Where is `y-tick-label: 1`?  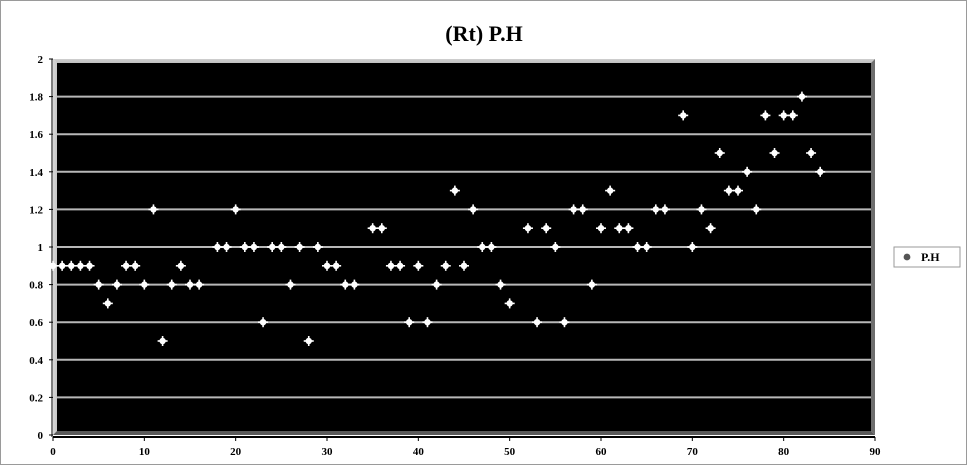 y-tick-label: 1 is located at coordinates (41, 248).